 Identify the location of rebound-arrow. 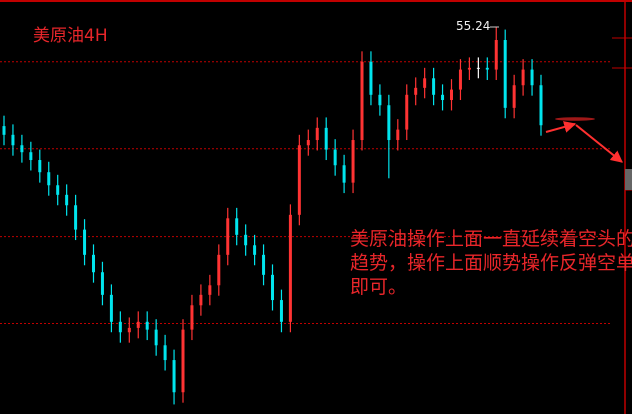
(561, 127).